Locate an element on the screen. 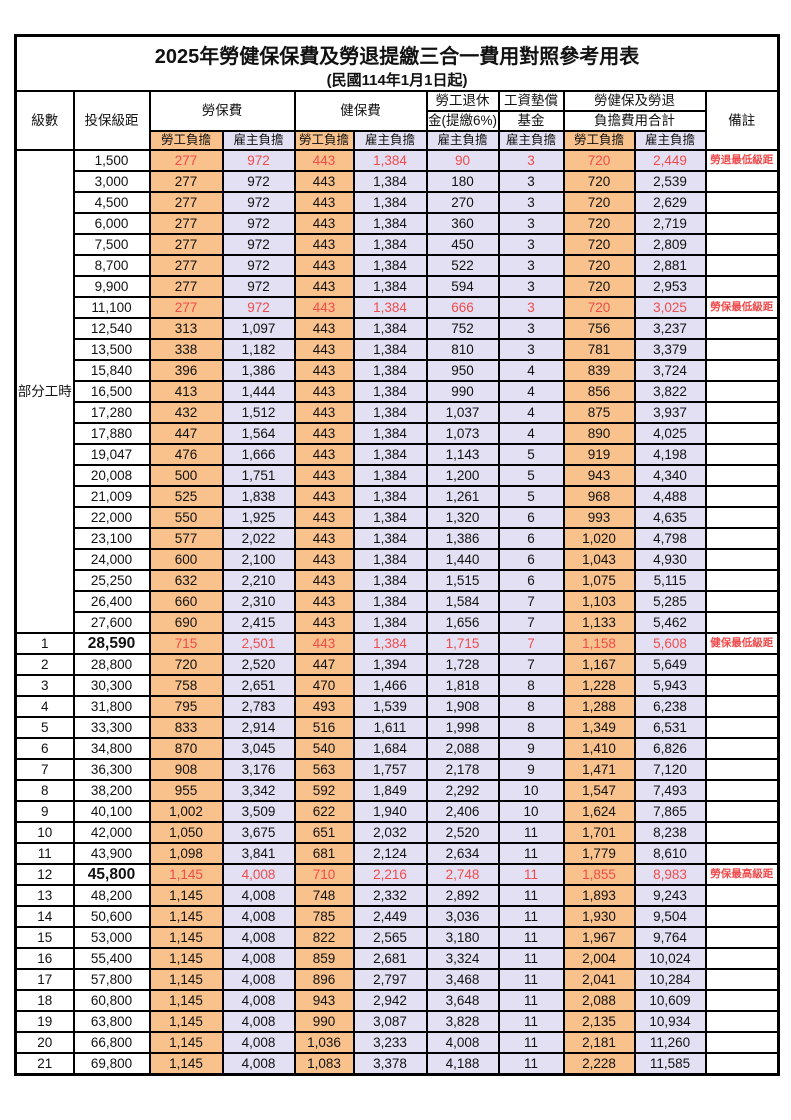  insured-bracket-cell: 33,300 is located at coordinates (111, 727).